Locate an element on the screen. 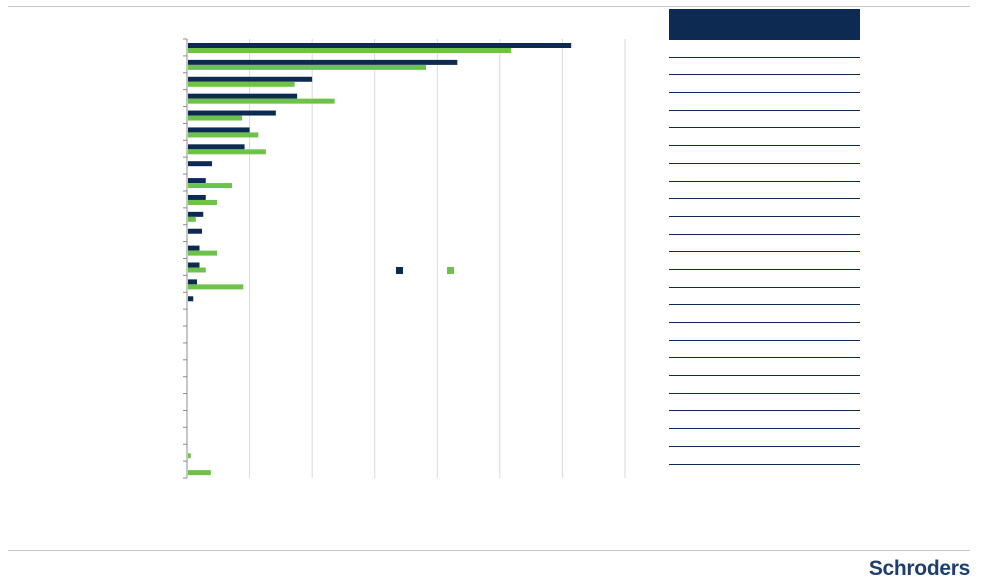  legend-swatch-series2 is located at coordinates (450, 270).